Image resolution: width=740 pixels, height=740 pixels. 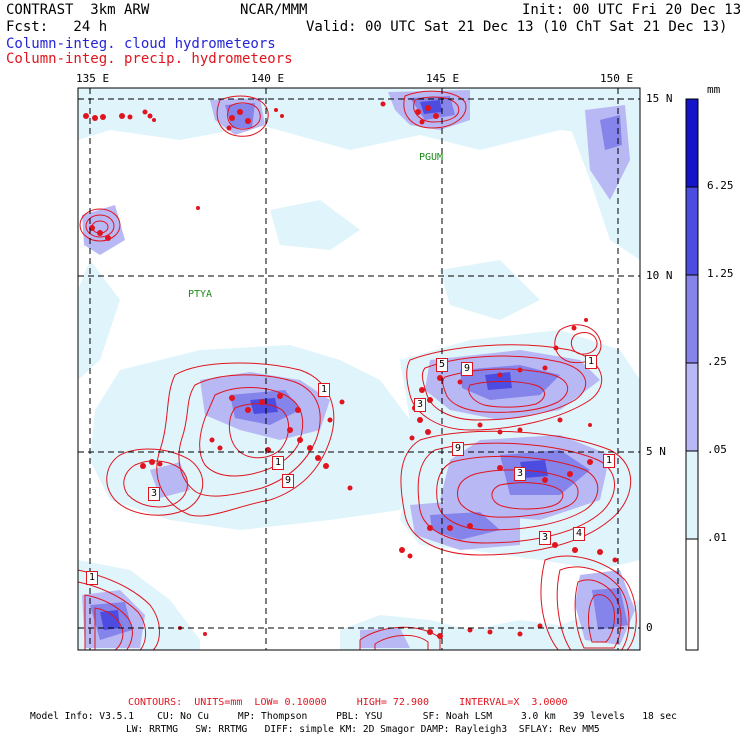 What do you see at coordinates (93, 78) in the screenshot?
I see `lon-label-135: 135 E` at bounding box center [93, 78].